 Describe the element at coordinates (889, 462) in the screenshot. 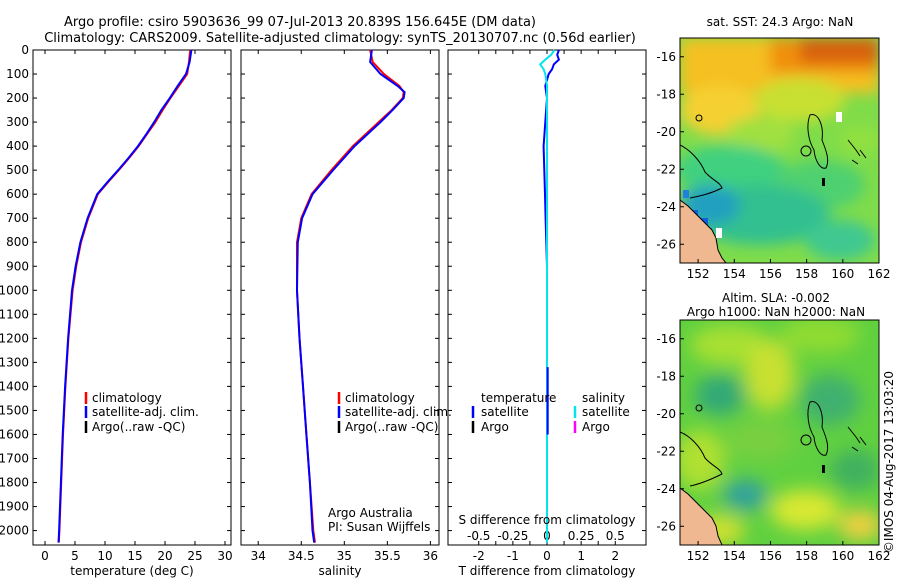

I see `timestamp-label: ©IMOS 04-Aug-2017 13:03:20` at that location.